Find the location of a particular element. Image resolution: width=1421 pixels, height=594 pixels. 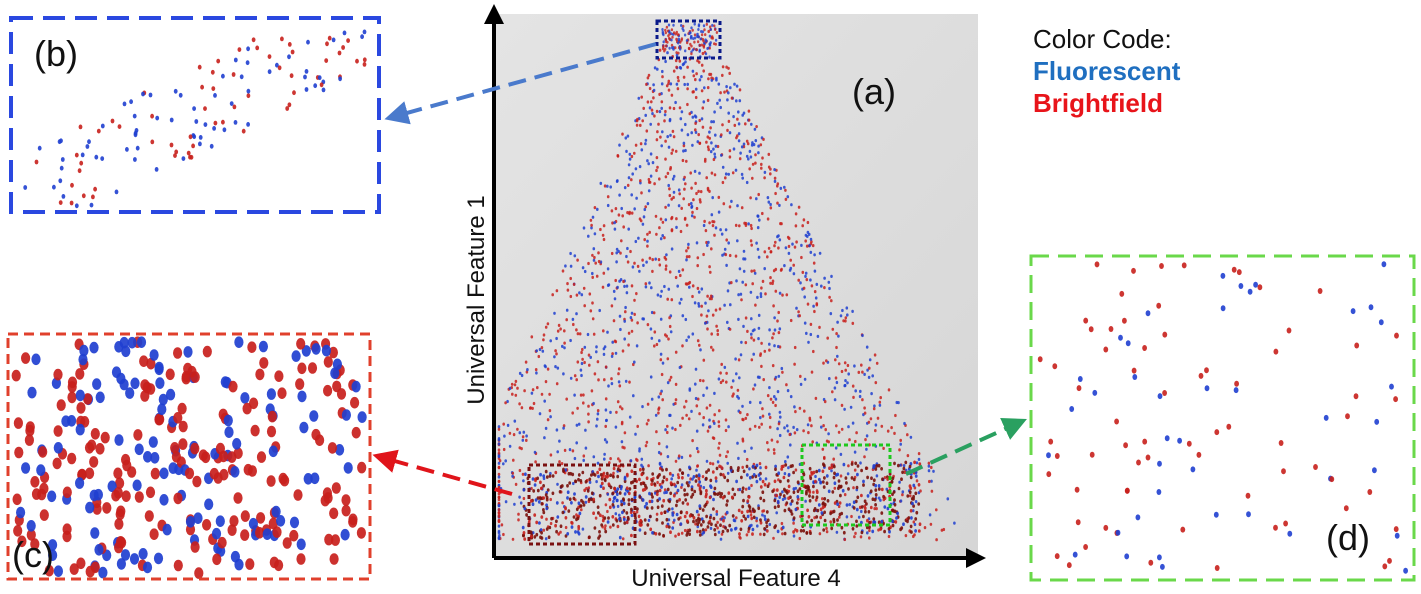

legend-title: Color Code: is located at coordinates (1102, 39).